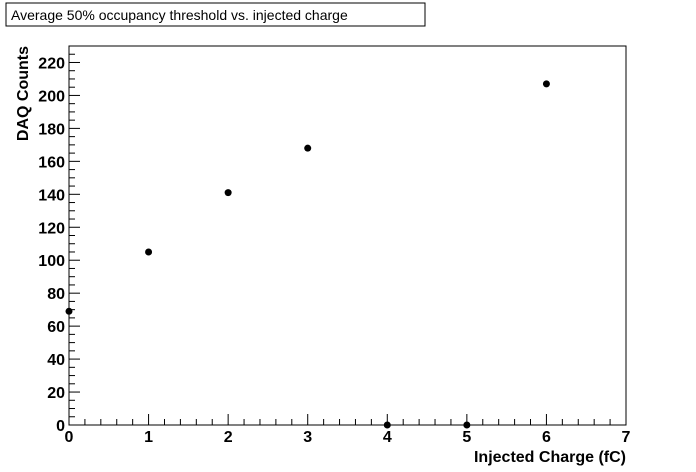  Describe the element at coordinates (347, 419) in the screenshot. I see `x-axis-ticks` at that location.